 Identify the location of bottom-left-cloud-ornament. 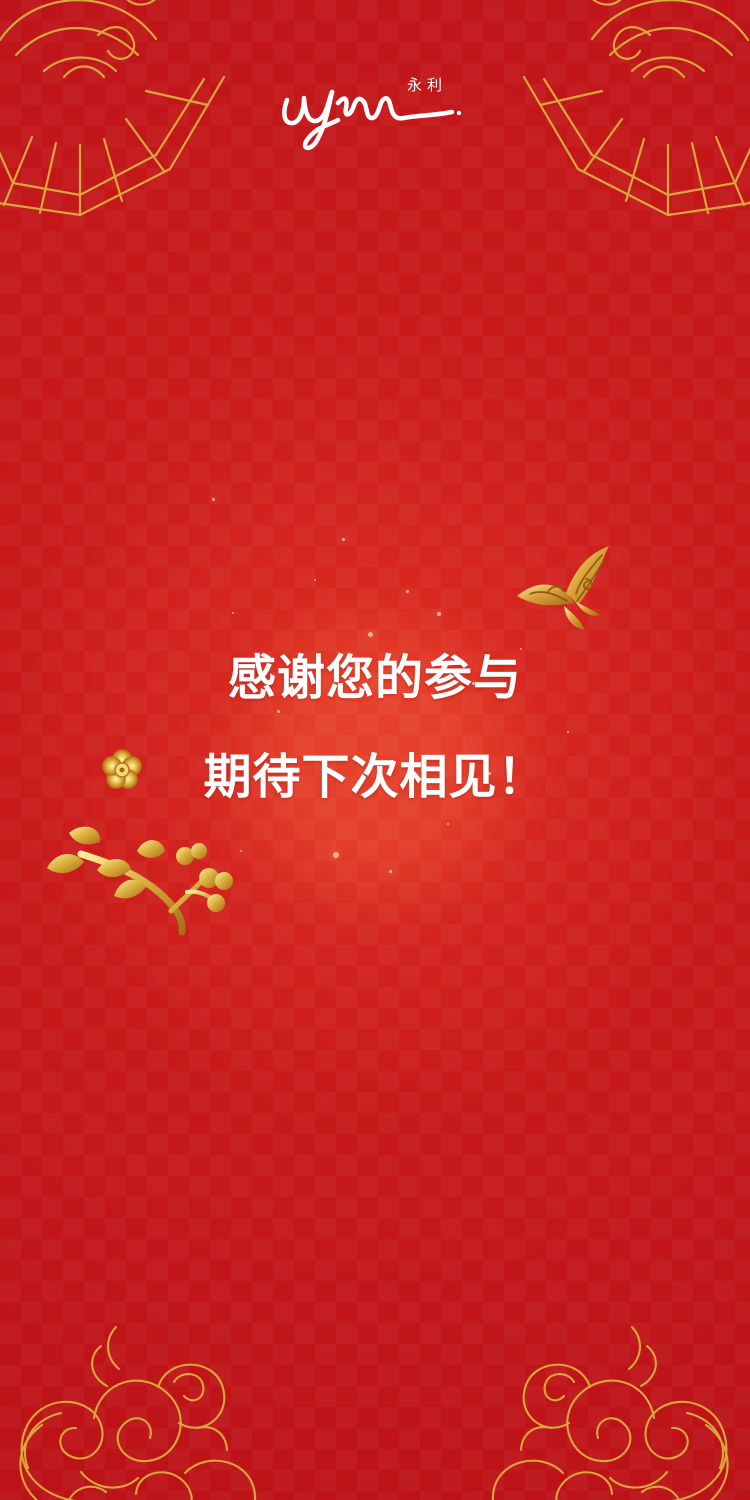
(138, 1412).